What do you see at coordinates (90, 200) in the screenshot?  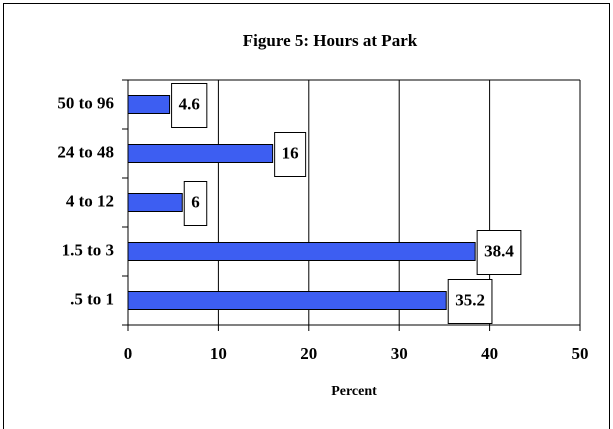 I see `y-tick-label: 4 to 12` at bounding box center [90, 200].